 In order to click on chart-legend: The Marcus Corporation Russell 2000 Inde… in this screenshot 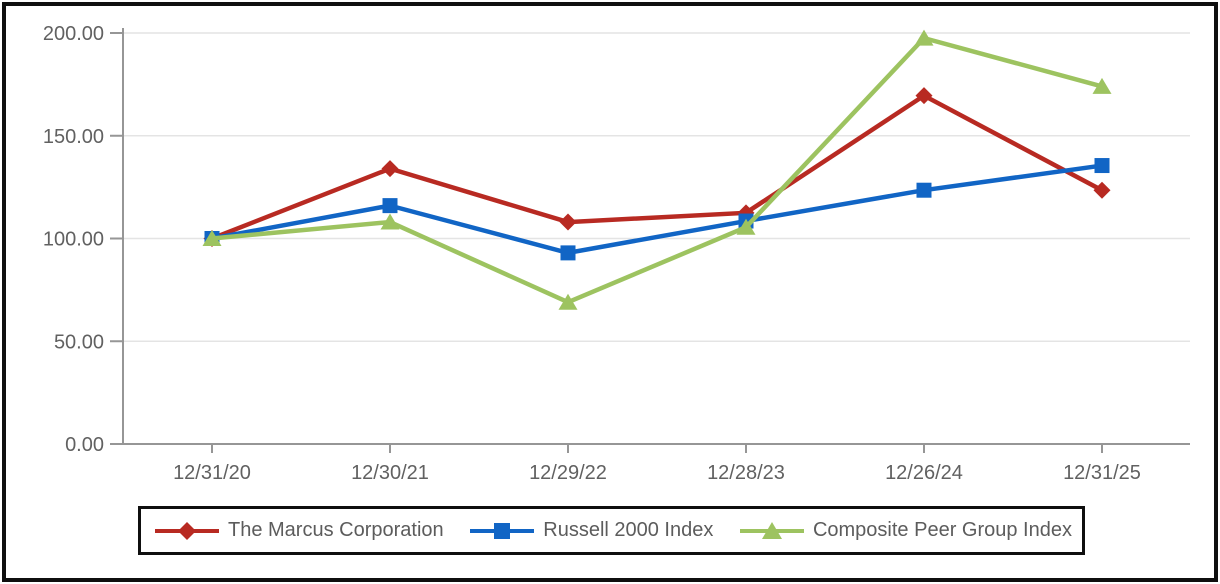, I will do `click(611, 530)`.